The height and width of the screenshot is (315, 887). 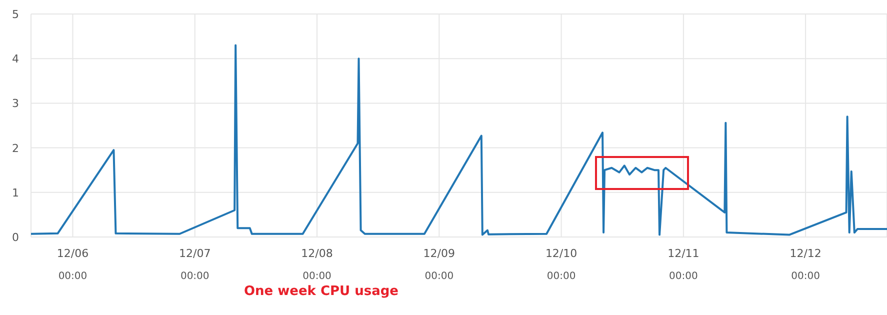 What do you see at coordinates (72, 264) in the screenshot?
I see `x-tick-label: 12/06 00:00` at bounding box center [72, 264].